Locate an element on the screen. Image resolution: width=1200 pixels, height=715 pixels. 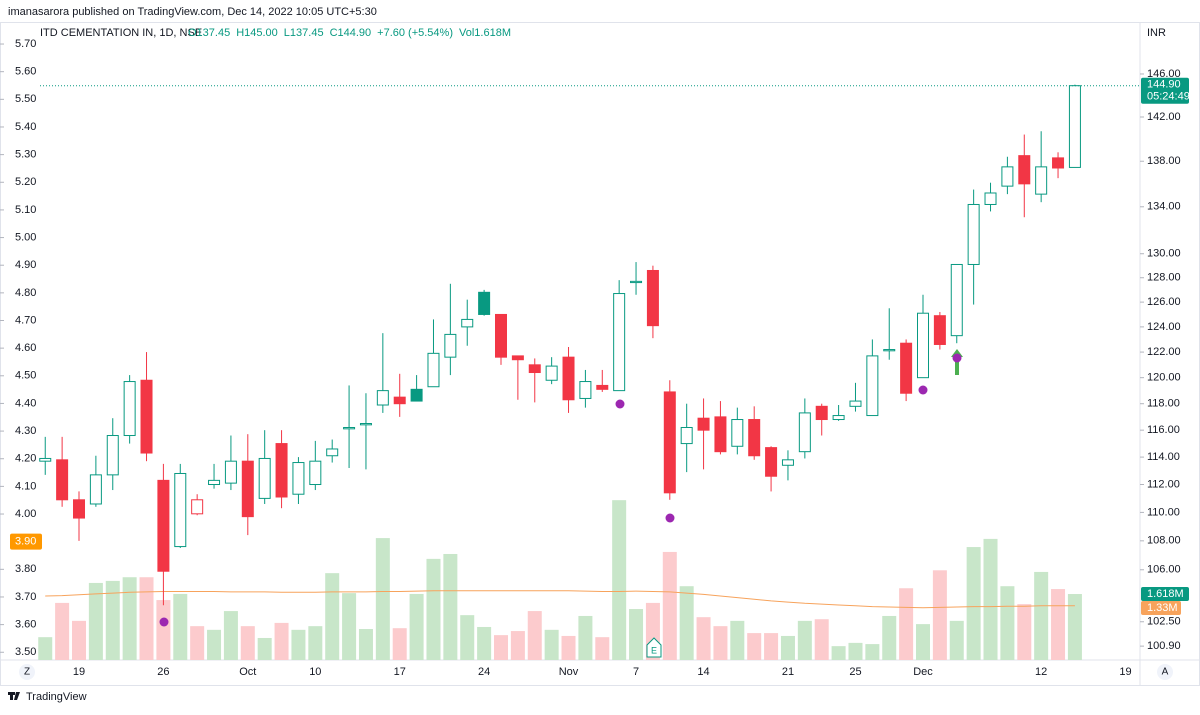
y-tick-label: 122.00 is located at coordinates (1164, 352).